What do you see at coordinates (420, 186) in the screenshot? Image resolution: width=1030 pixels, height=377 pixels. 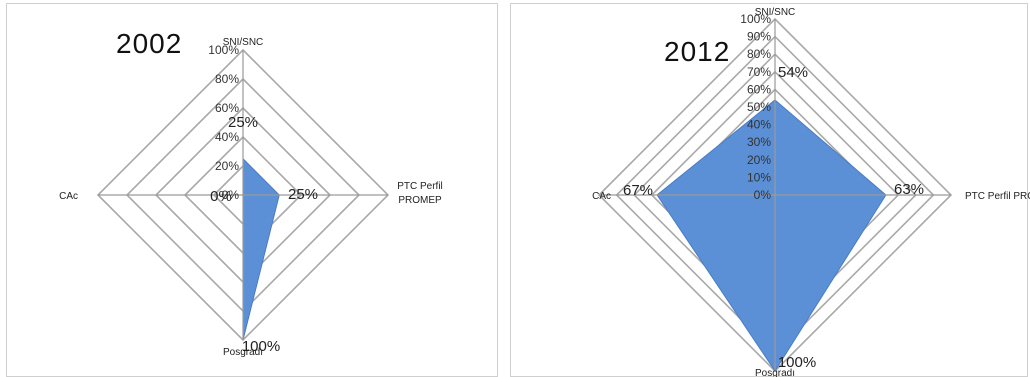 I see `axis-label: PTC Perfil` at bounding box center [420, 186].